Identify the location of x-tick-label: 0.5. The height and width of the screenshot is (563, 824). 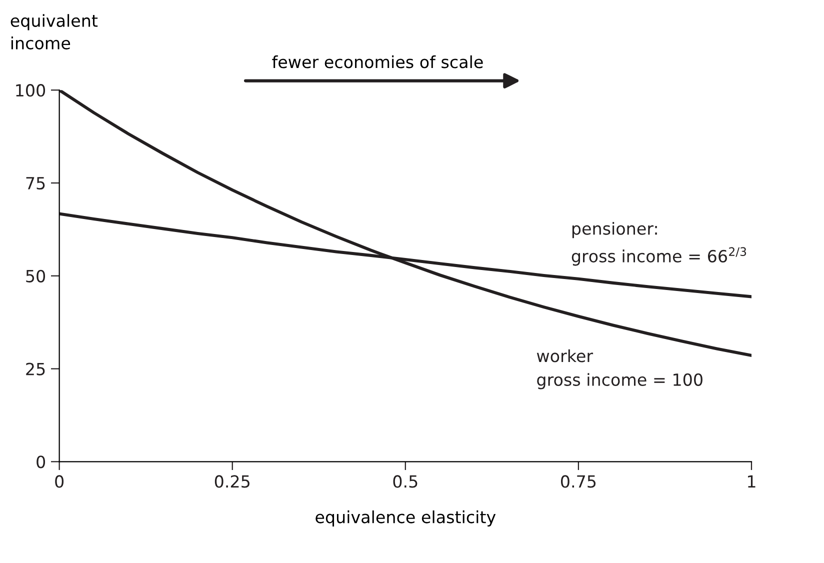
(405, 481).